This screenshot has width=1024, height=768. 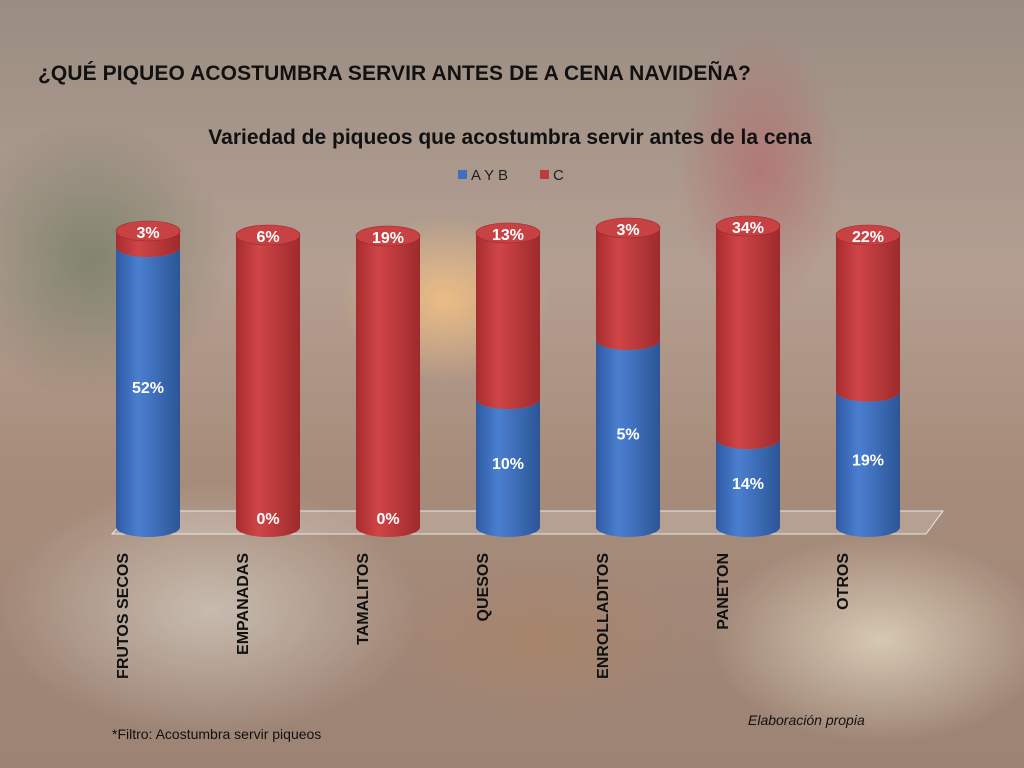 I want to click on bar-frutos-secos, so click(x=148, y=379).